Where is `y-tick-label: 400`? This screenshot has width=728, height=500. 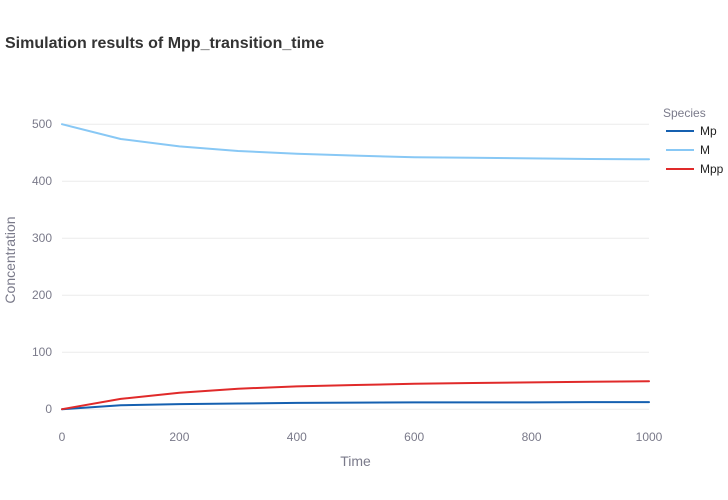 y-tick-label: 400 is located at coordinates (42, 181).